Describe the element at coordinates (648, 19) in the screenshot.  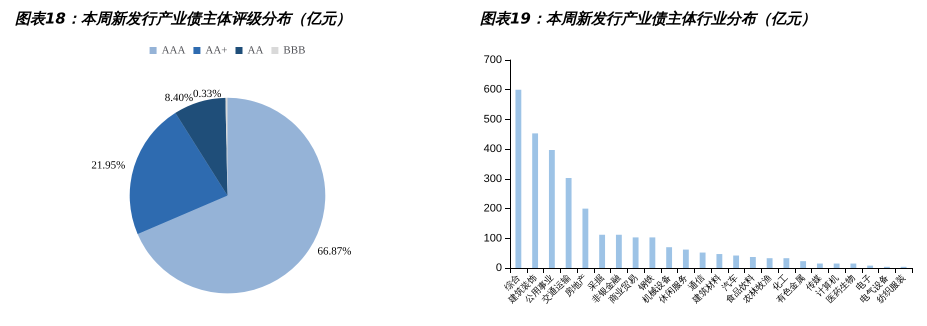
I see `chart-title: 图表19：本周新发行产业债主体行业分布（亿元）` at that location.